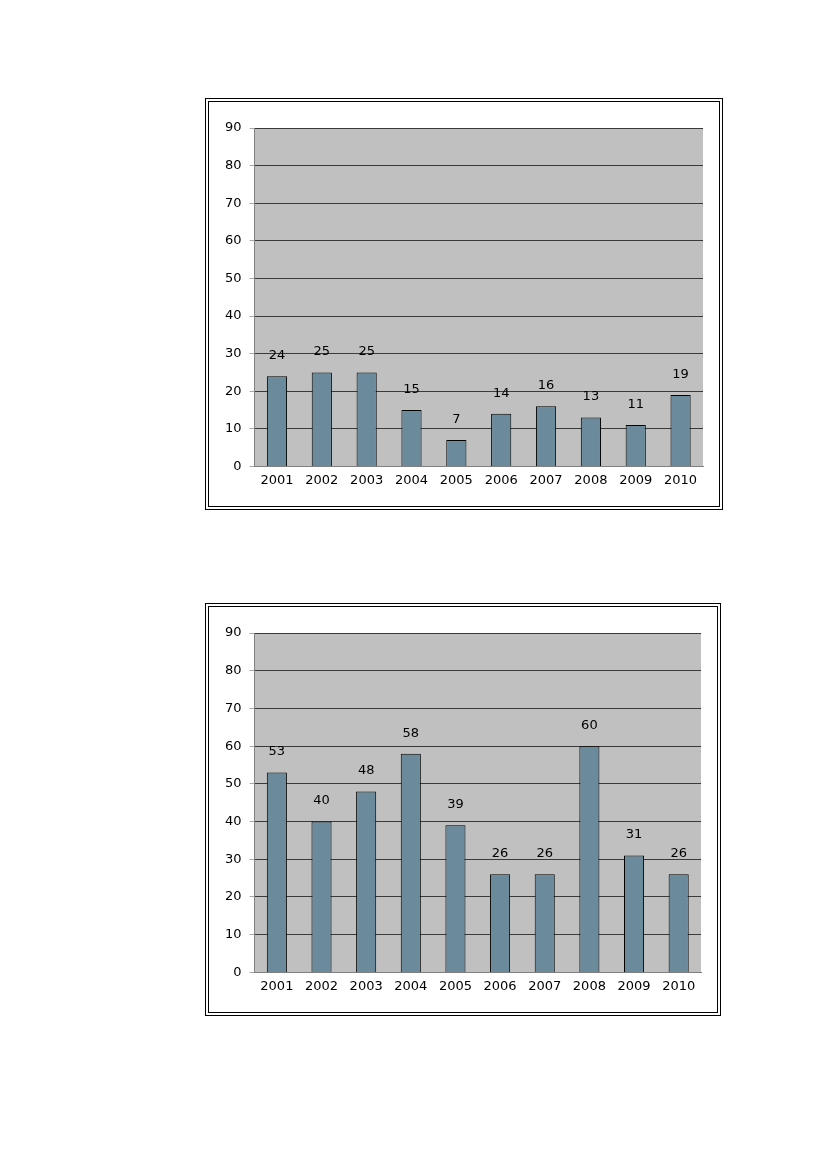 This screenshot has width=827, height=1170. I want to click on data-label: 19, so click(680, 373).